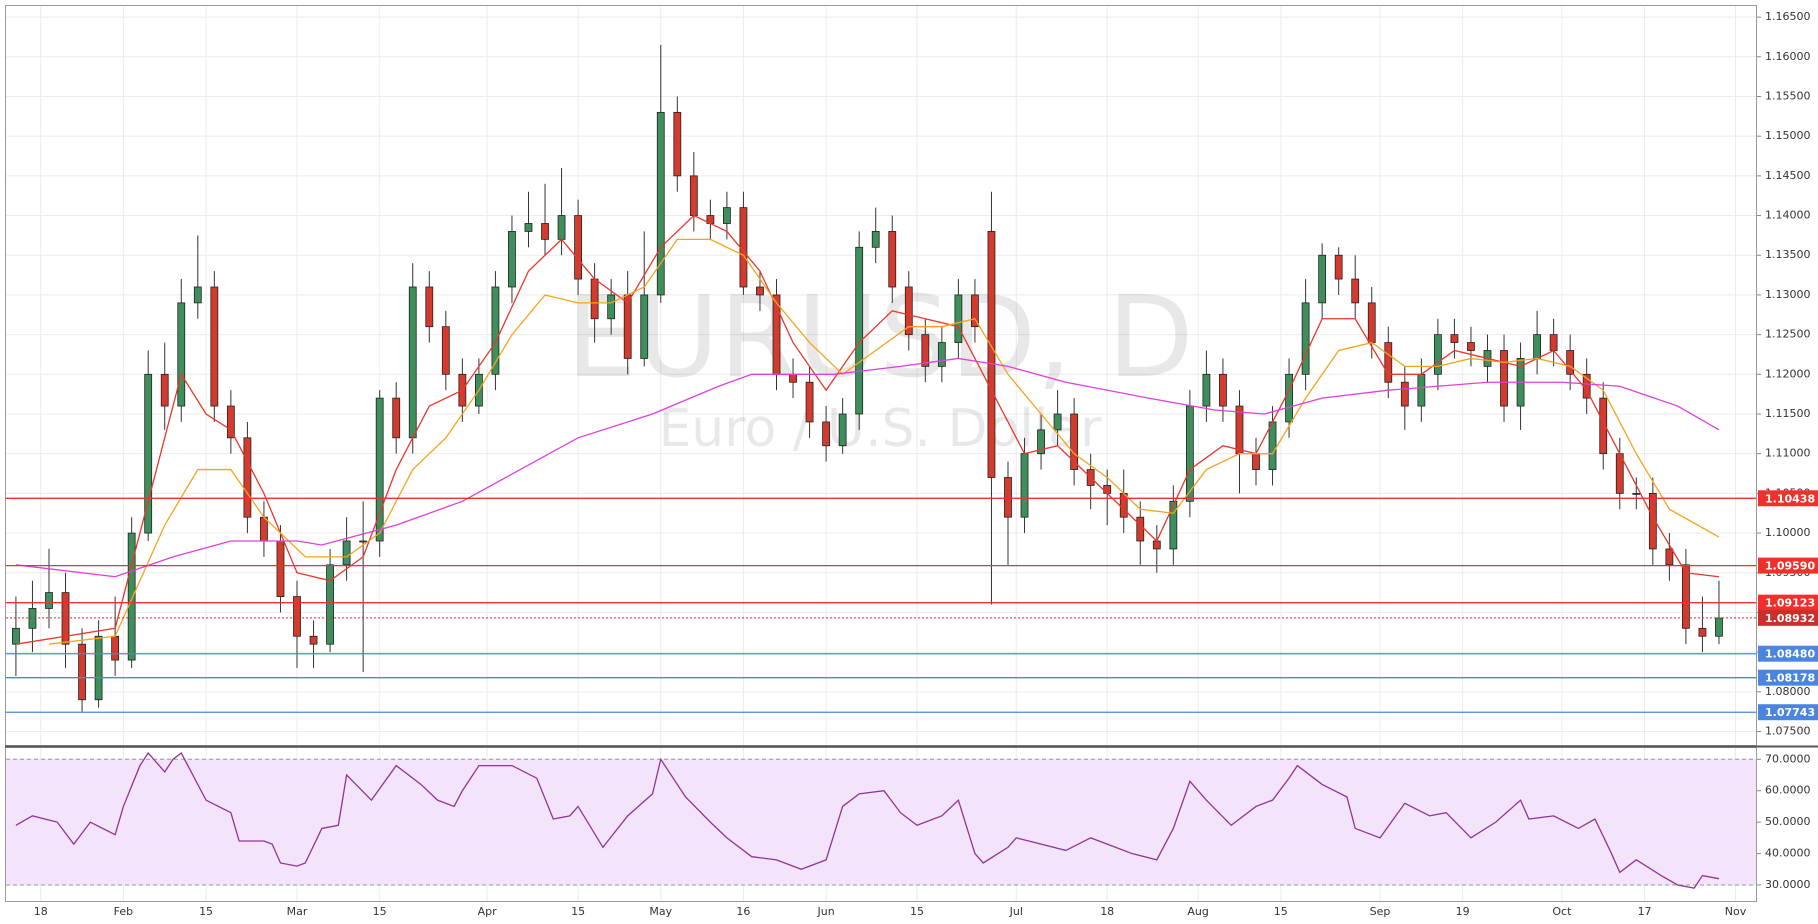 The height and width of the screenshot is (924, 1818). I want to click on y-tick-label: 1.11000, so click(1788, 453).